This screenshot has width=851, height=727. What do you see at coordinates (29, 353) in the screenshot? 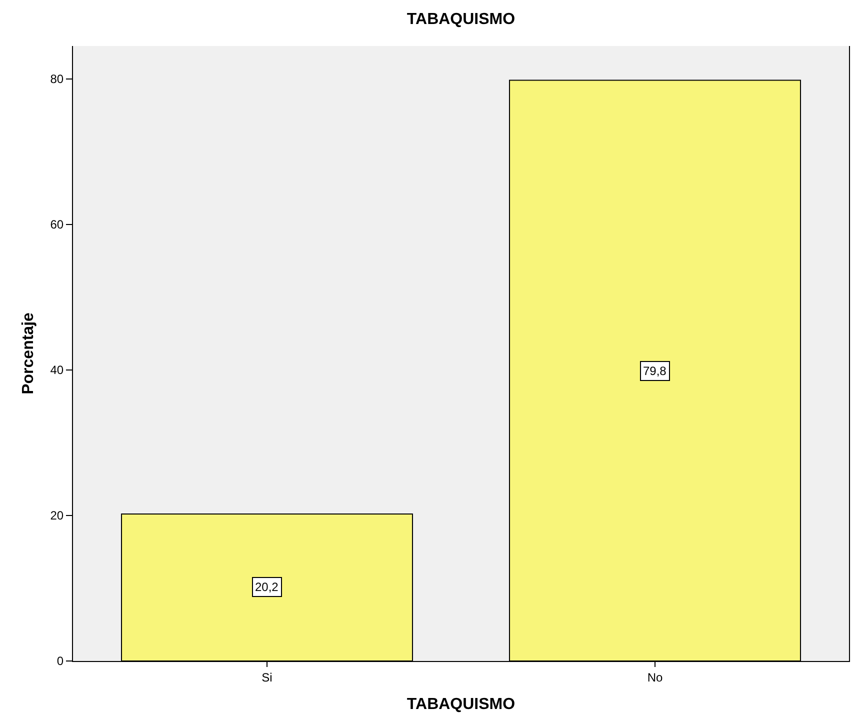
I see `y-axis-title: Porcentaje` at bounding box center [29, 353].